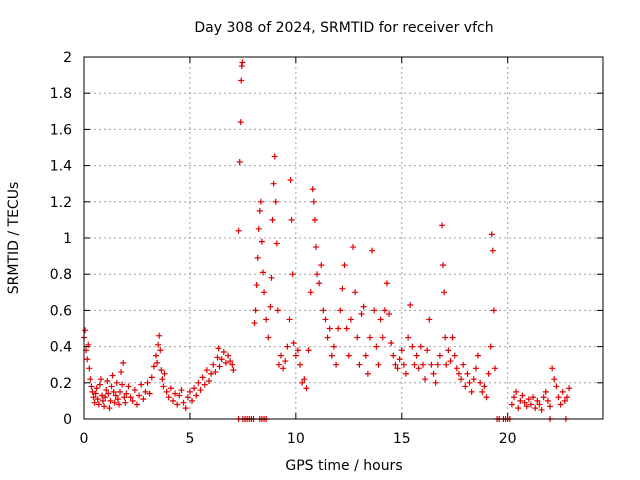 The image size is (640, 480). Describe the element at coordinates (61, 311) in the screenshot. I see `y-tick-label: 0.6` at that location.